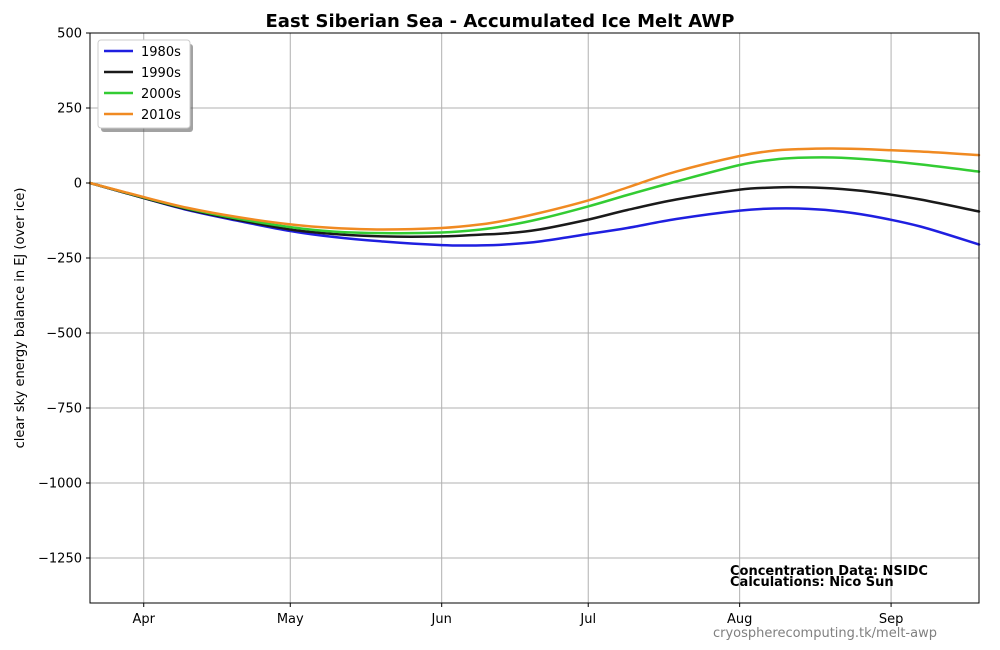 The width and height of the screenshot is (1000, 650). I want to click on x-tick-label: May, so click(290, 619).